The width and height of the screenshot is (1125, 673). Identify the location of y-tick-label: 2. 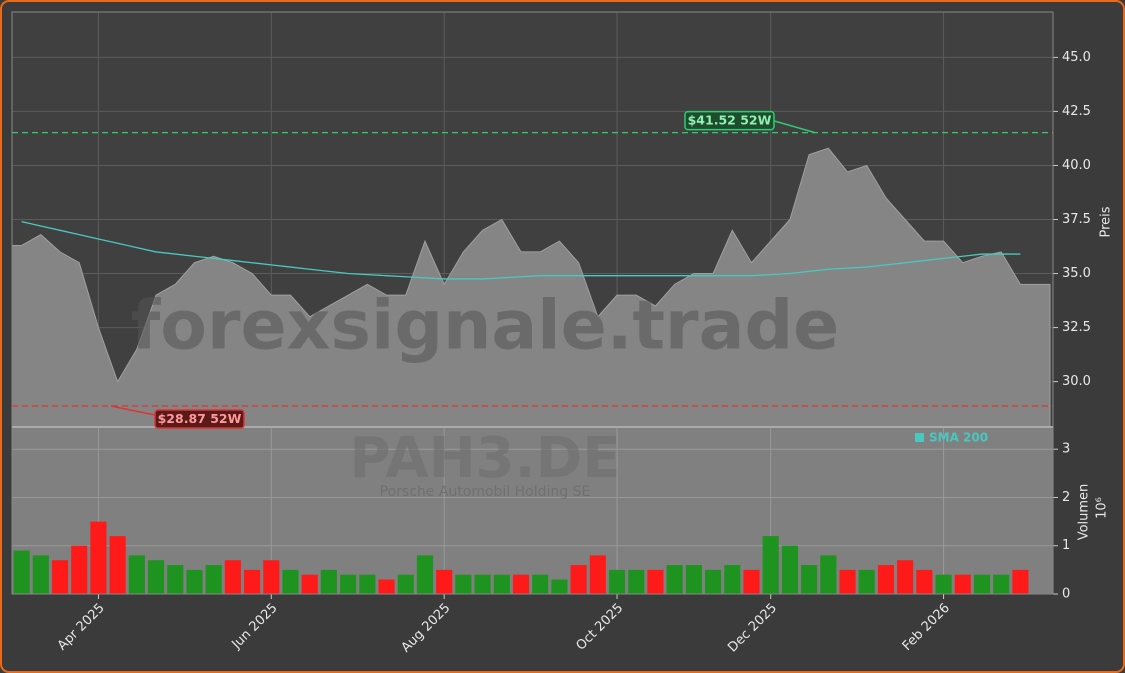
(1066, 497).